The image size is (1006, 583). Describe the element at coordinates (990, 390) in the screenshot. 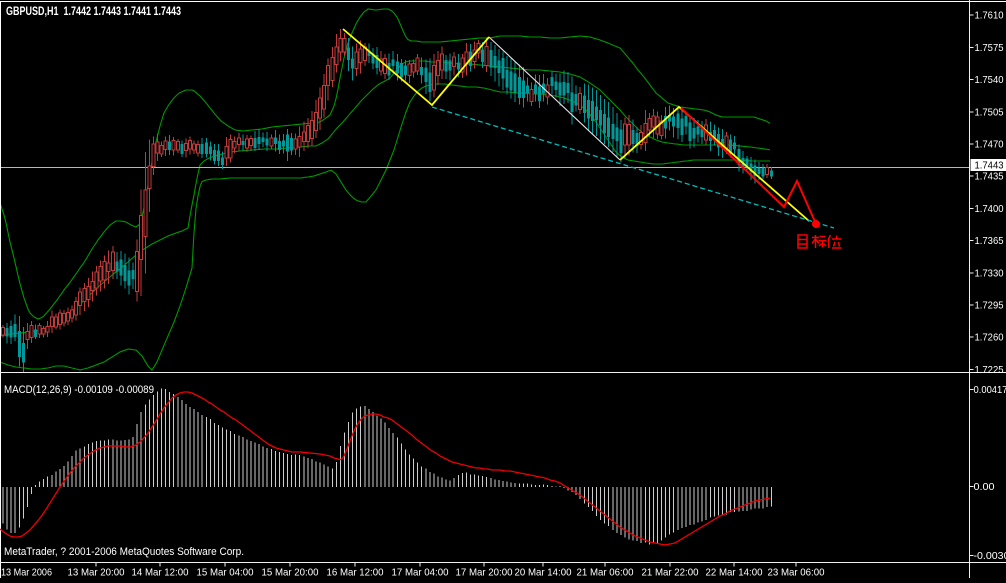

I see `svg-text: 0.00417` at that location.